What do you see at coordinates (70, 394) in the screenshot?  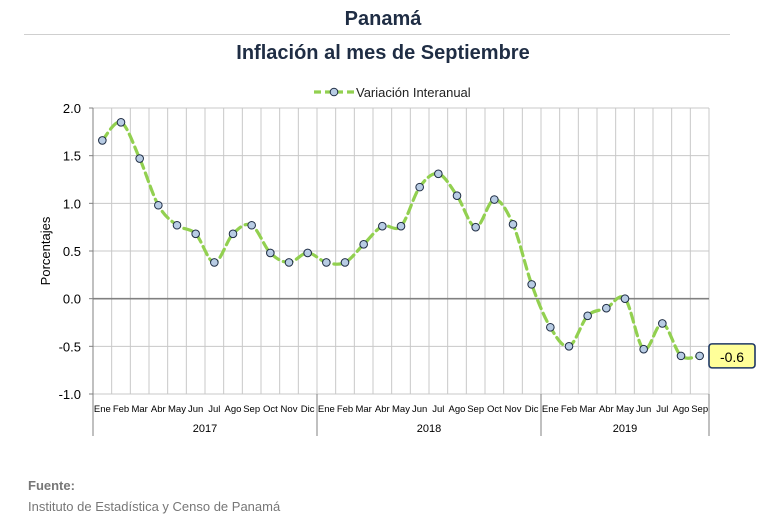 I see `y-tick-label: -1.0` at bounding box center [70, 394].